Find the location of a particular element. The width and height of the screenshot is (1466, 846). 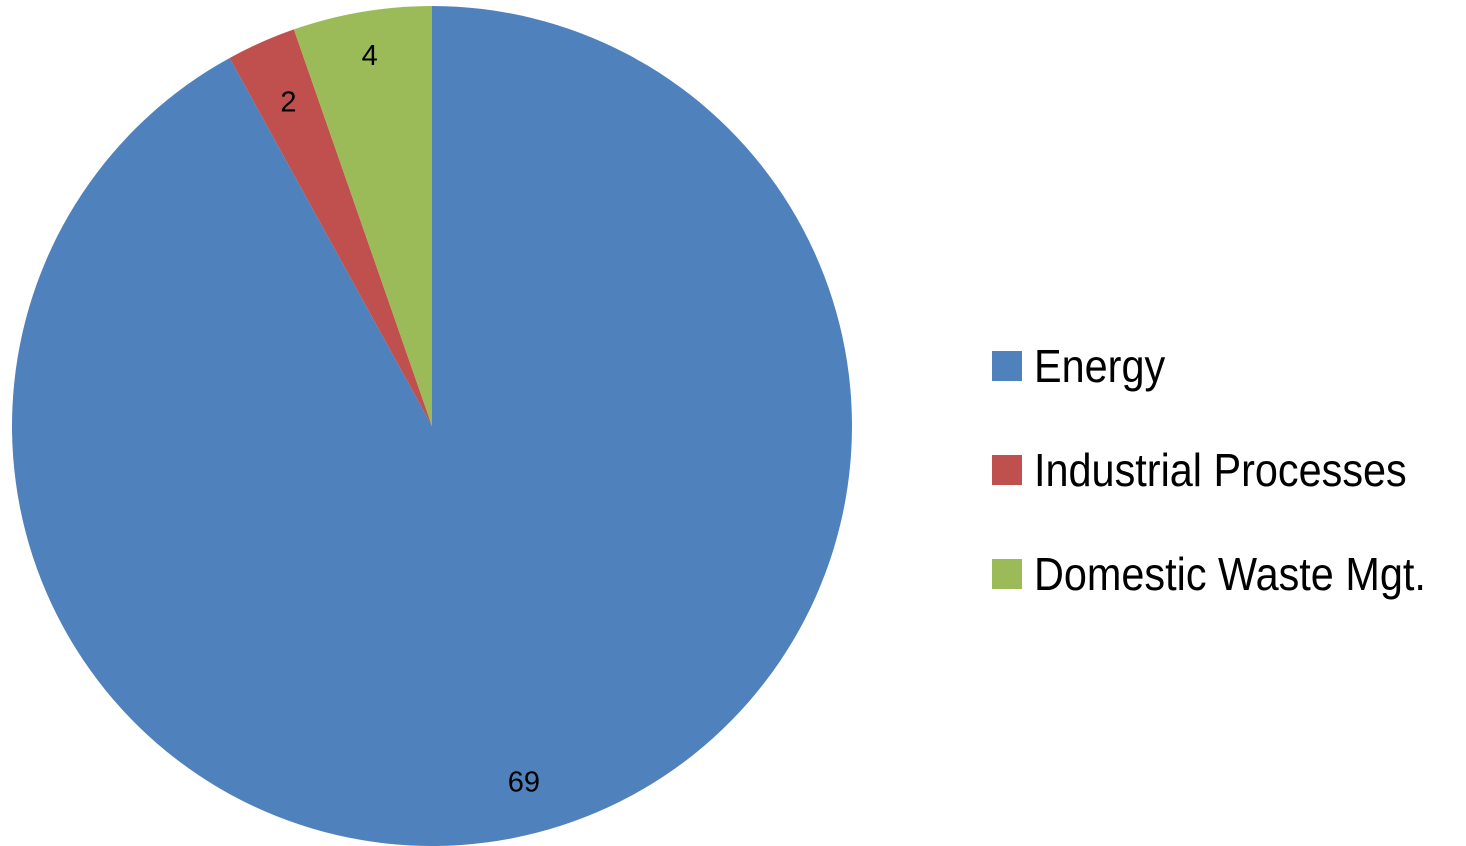

legend-label-industrial-processes: Industrial Processes is located at coordinates (1220, 470).